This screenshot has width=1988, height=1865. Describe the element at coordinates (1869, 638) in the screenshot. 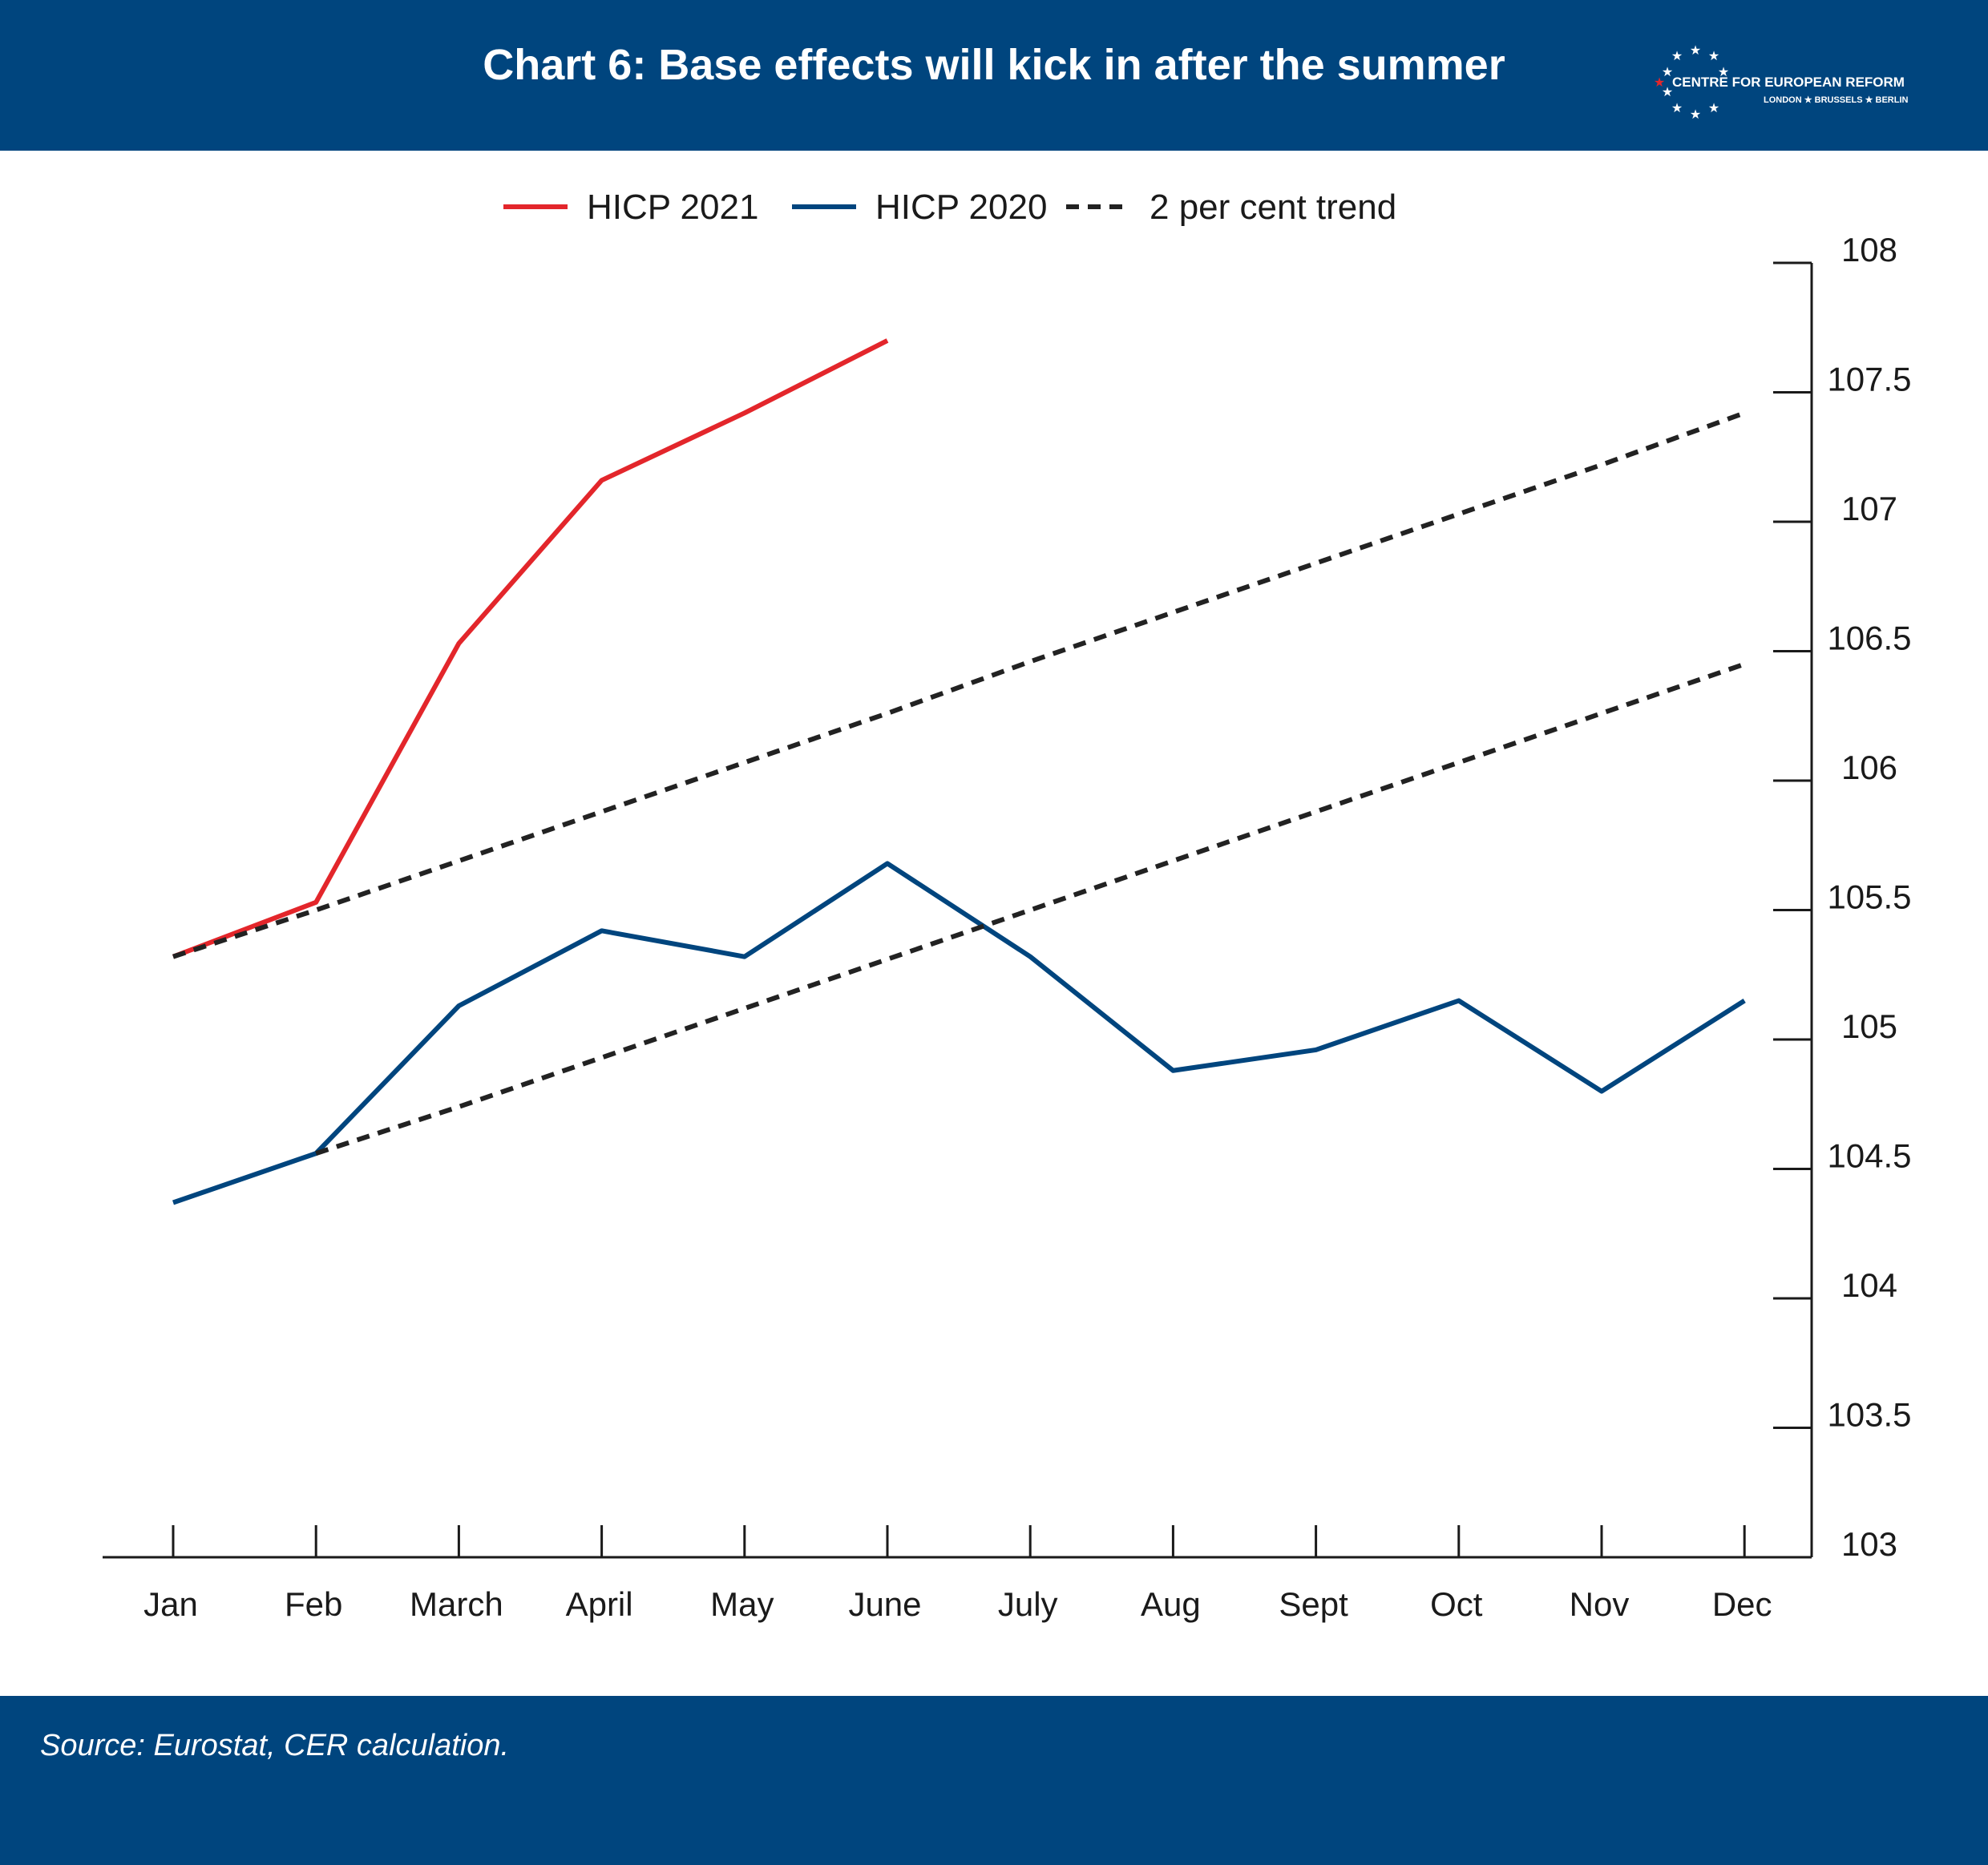

I see `y-tick-label: 106.5` at that location.